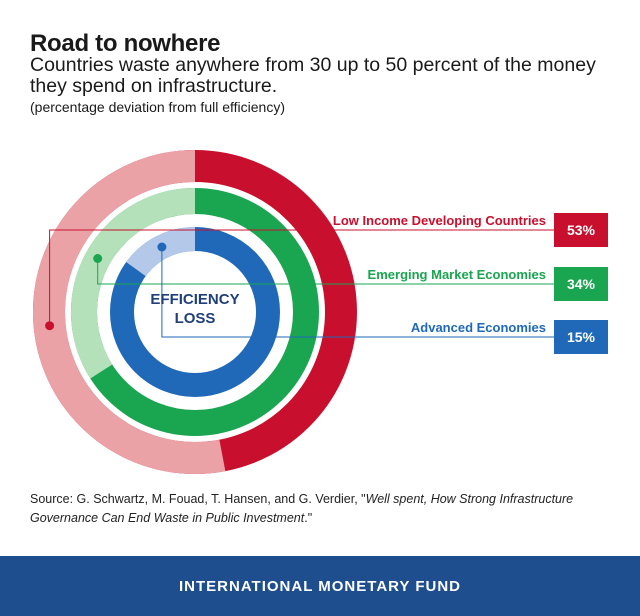 The height and width of the screenshot is (616, 640). I want to click on value-label-low-income-developing-countries: 53%, so click(581, 230).